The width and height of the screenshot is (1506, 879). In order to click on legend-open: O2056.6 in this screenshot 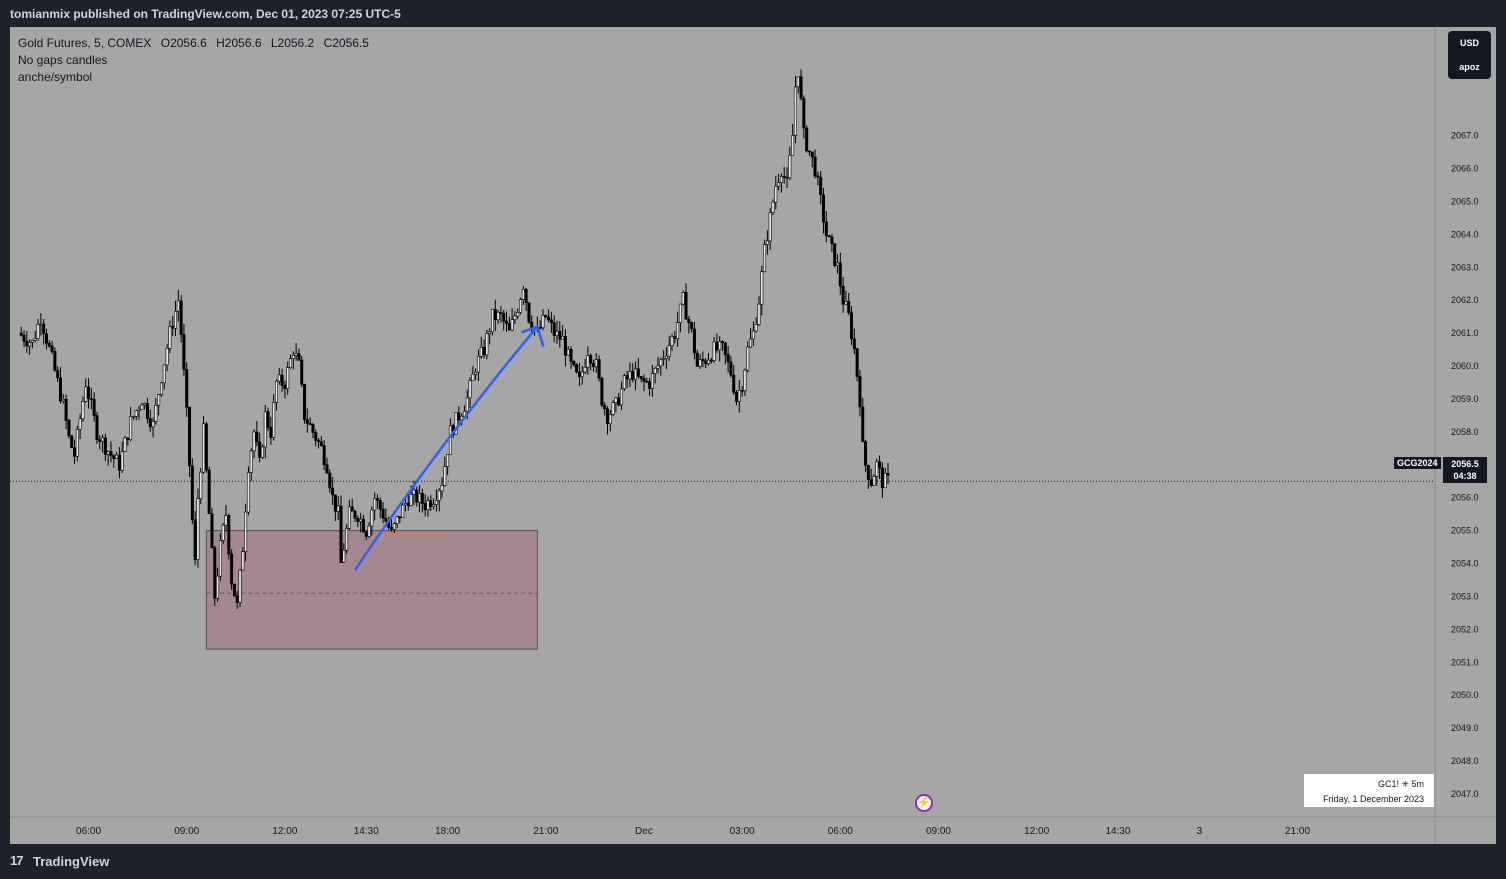, I will do `click(183, 43)`.